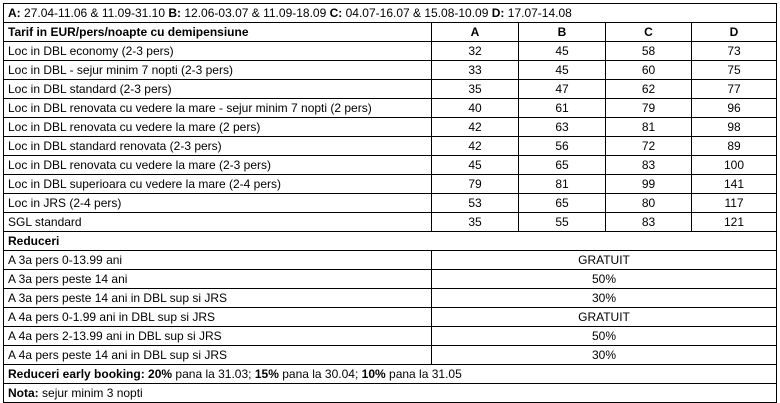 The width and height of the screenshot is (780, 403). I want to click on price-cell: 42, so click(475, 146).